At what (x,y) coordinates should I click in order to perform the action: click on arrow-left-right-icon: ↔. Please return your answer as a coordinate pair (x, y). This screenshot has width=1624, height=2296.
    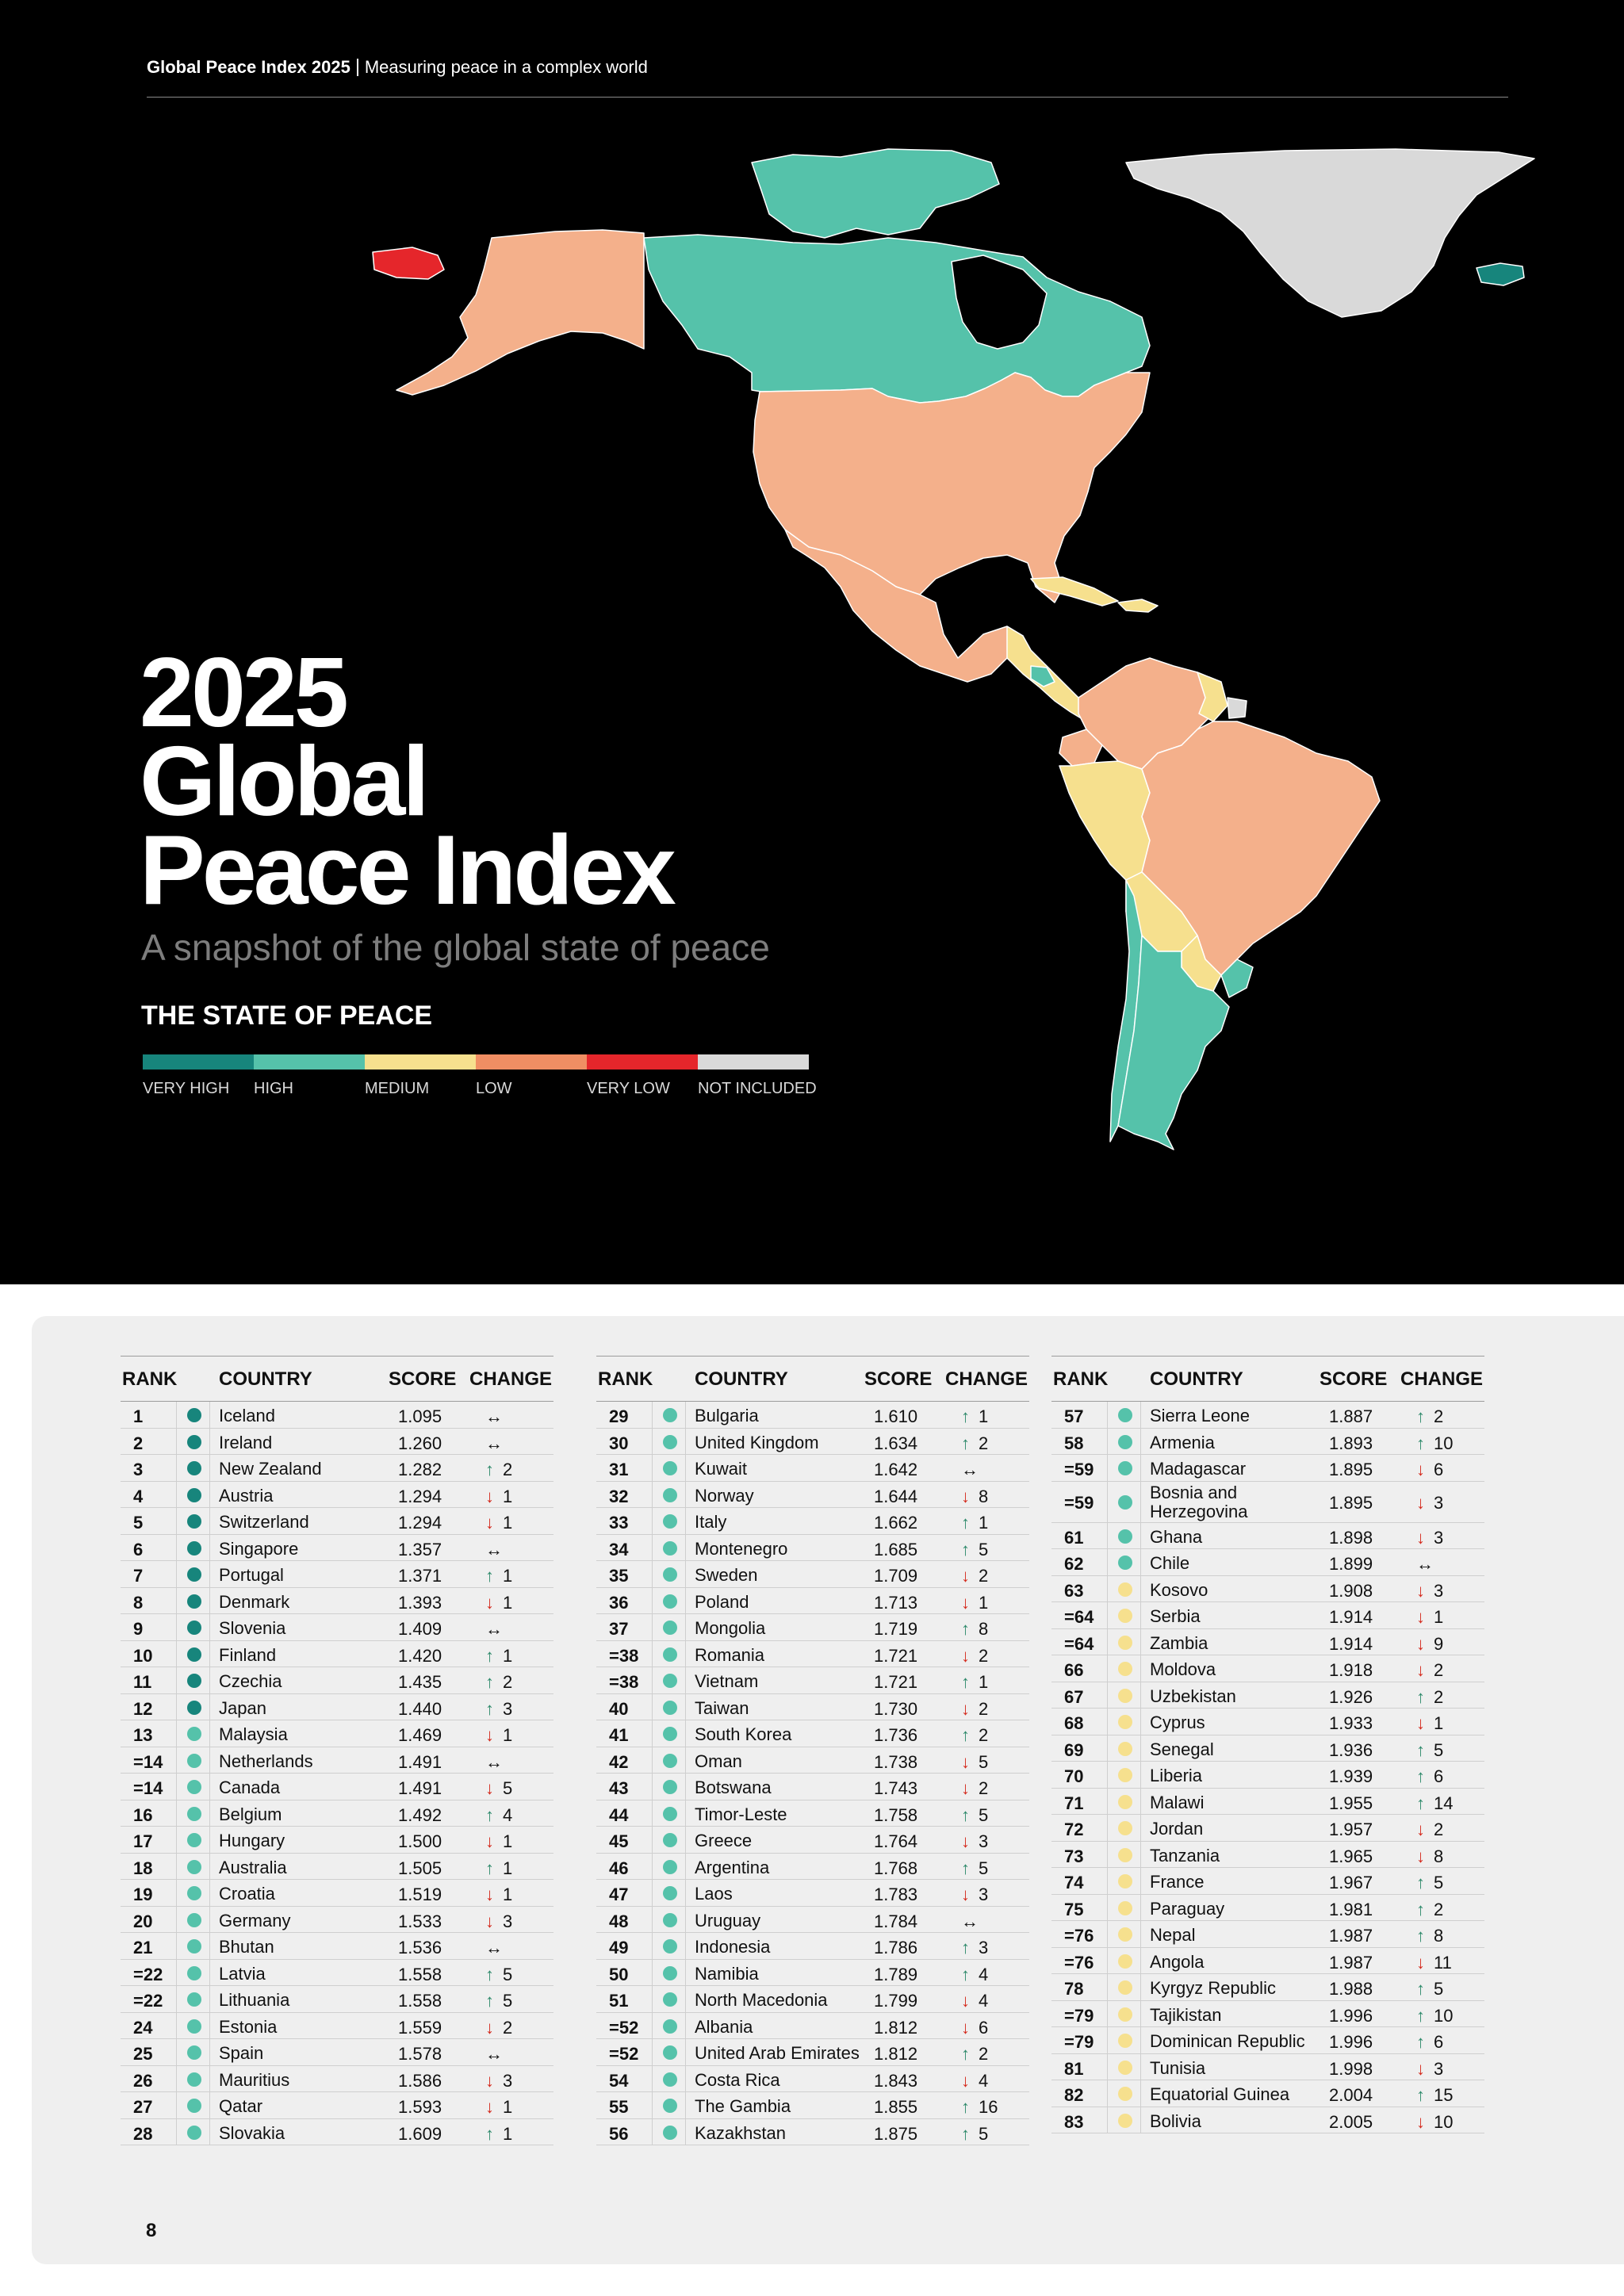
    Looking at the image, I should click on (494, 1948).